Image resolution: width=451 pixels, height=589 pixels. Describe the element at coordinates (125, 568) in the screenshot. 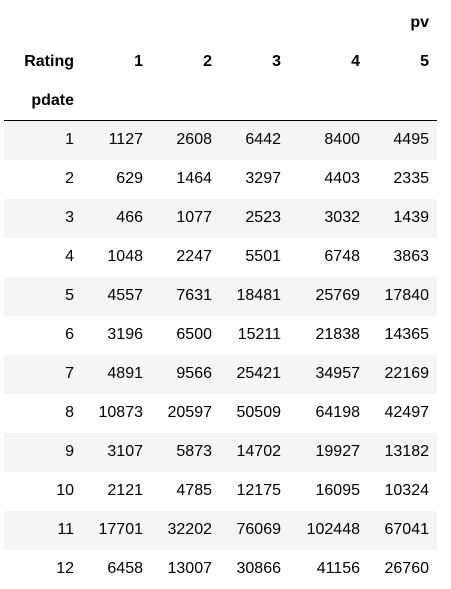

I see `table-cell: 6458` at that location.